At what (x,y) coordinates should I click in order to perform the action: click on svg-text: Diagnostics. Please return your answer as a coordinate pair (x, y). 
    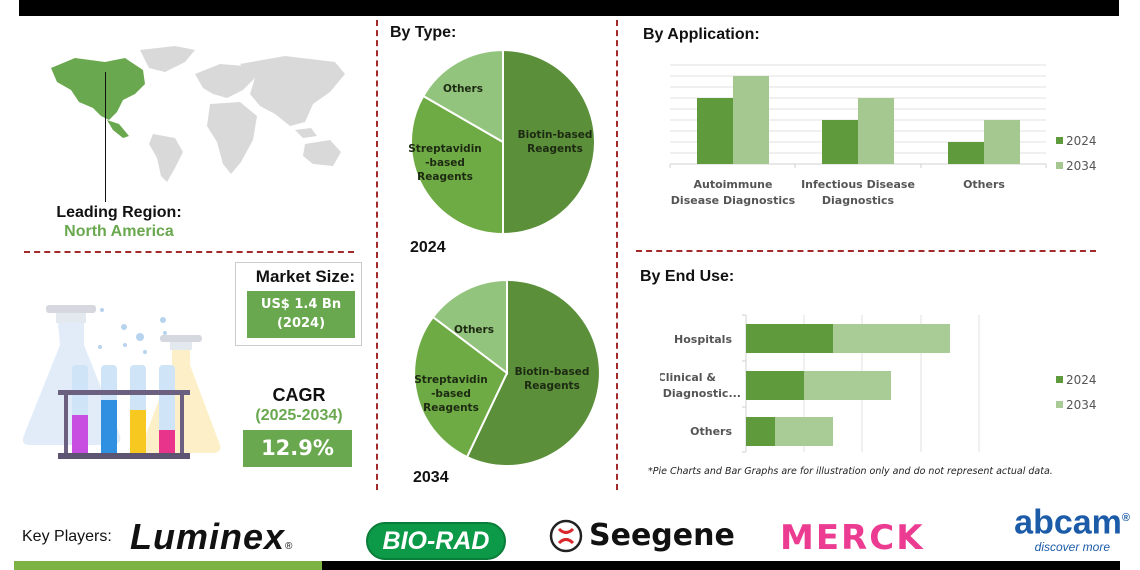
    Looking at the image, I should click on (858, 200).